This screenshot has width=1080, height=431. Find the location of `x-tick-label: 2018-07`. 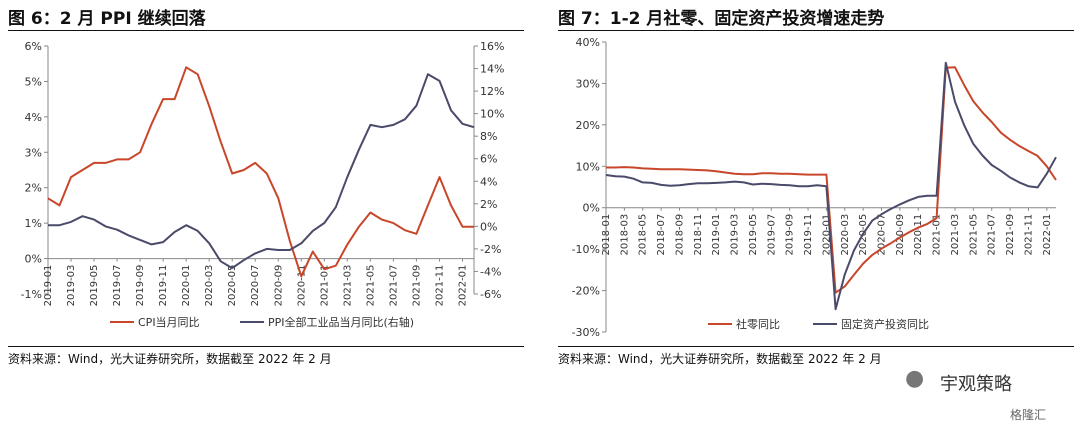

x-tick-label: 2018-07 is located at coordinates (661, 235).